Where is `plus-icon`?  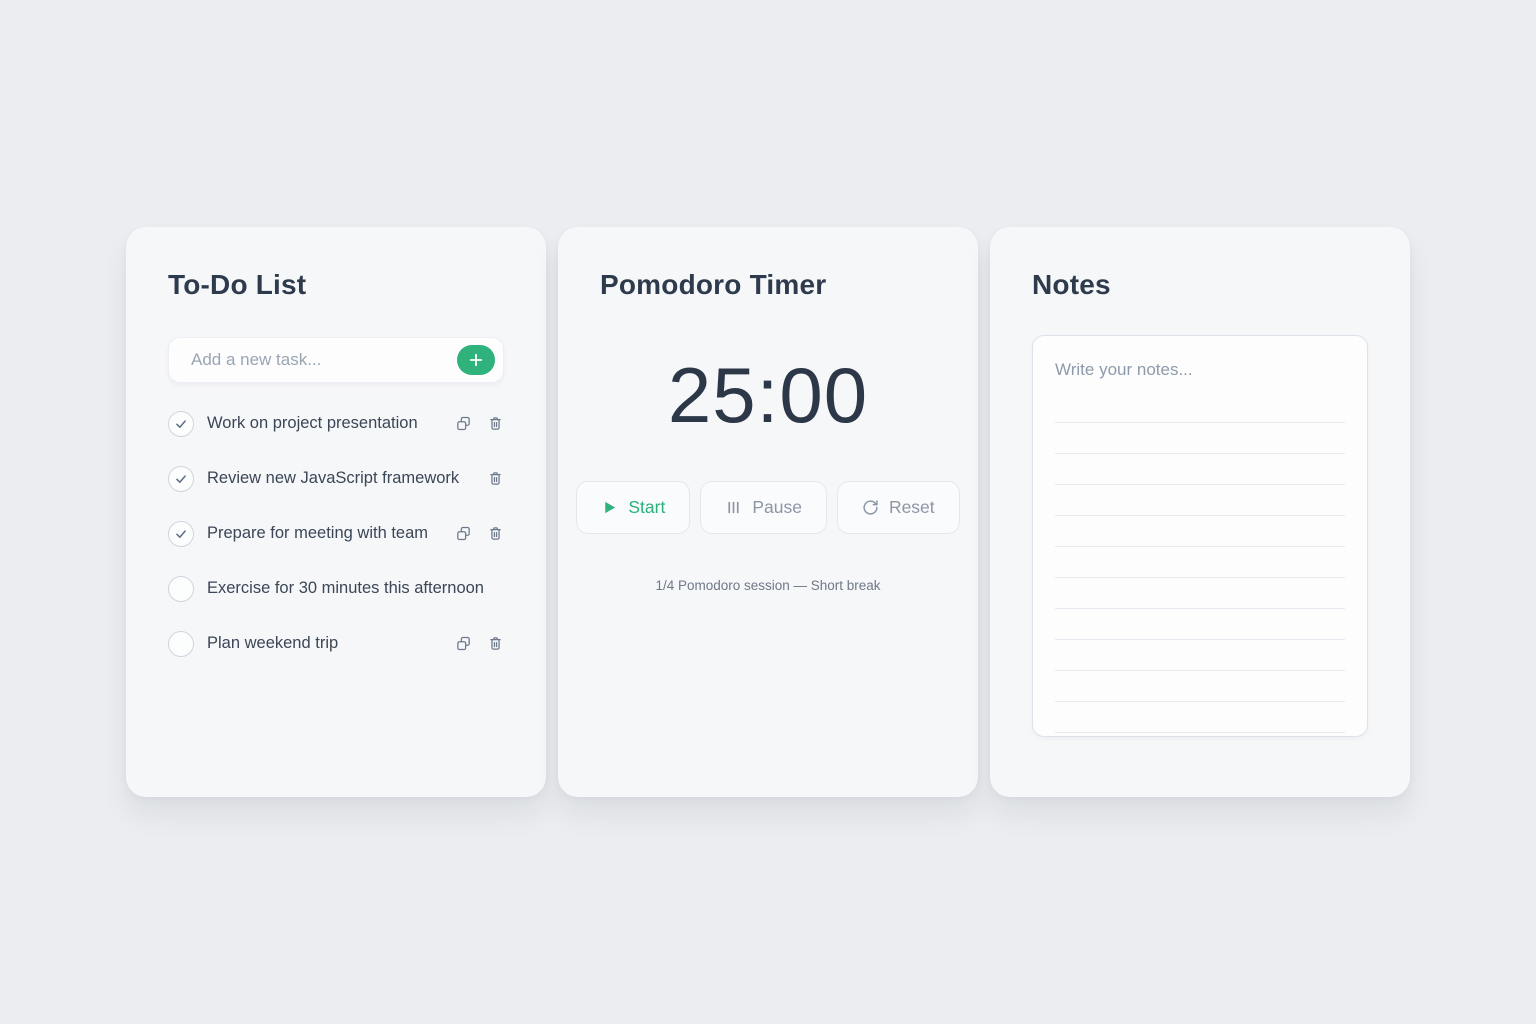 plus-icon is located at coordinates (476, 360).